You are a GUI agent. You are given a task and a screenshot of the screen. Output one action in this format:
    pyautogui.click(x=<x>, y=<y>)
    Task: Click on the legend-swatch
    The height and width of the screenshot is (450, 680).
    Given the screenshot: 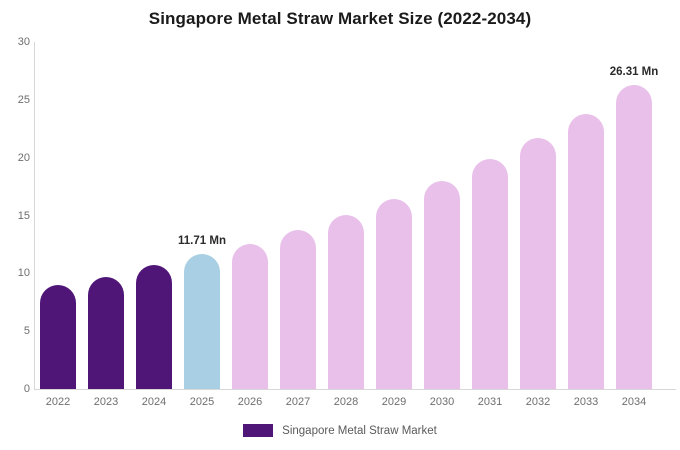 What is the action you would take?
    pyautogui.click(x=258, y=430)
    